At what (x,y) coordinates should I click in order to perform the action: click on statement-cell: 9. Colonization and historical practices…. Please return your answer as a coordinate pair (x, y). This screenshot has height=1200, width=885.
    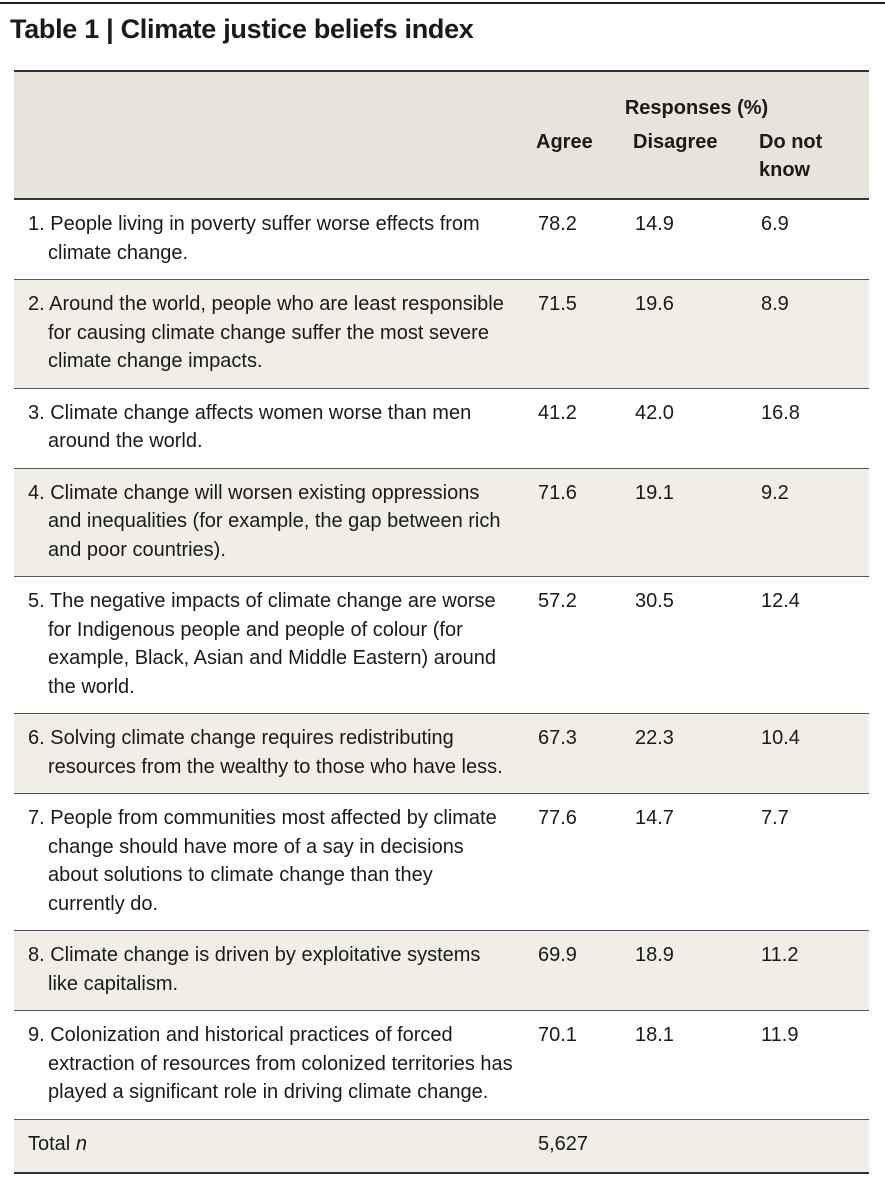
    Looking at the image, I should click on (269, 1065).